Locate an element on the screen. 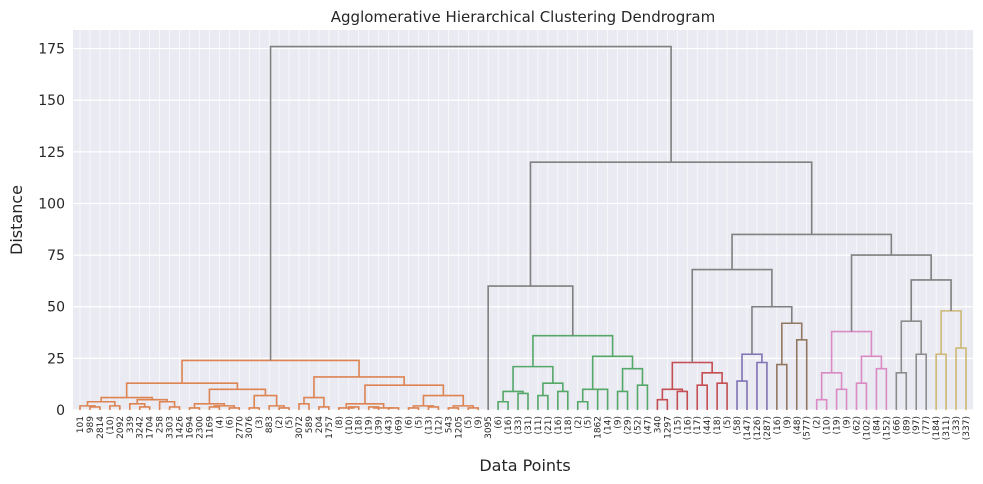  leaf-label: (47) is located at coordinates (648, 425).